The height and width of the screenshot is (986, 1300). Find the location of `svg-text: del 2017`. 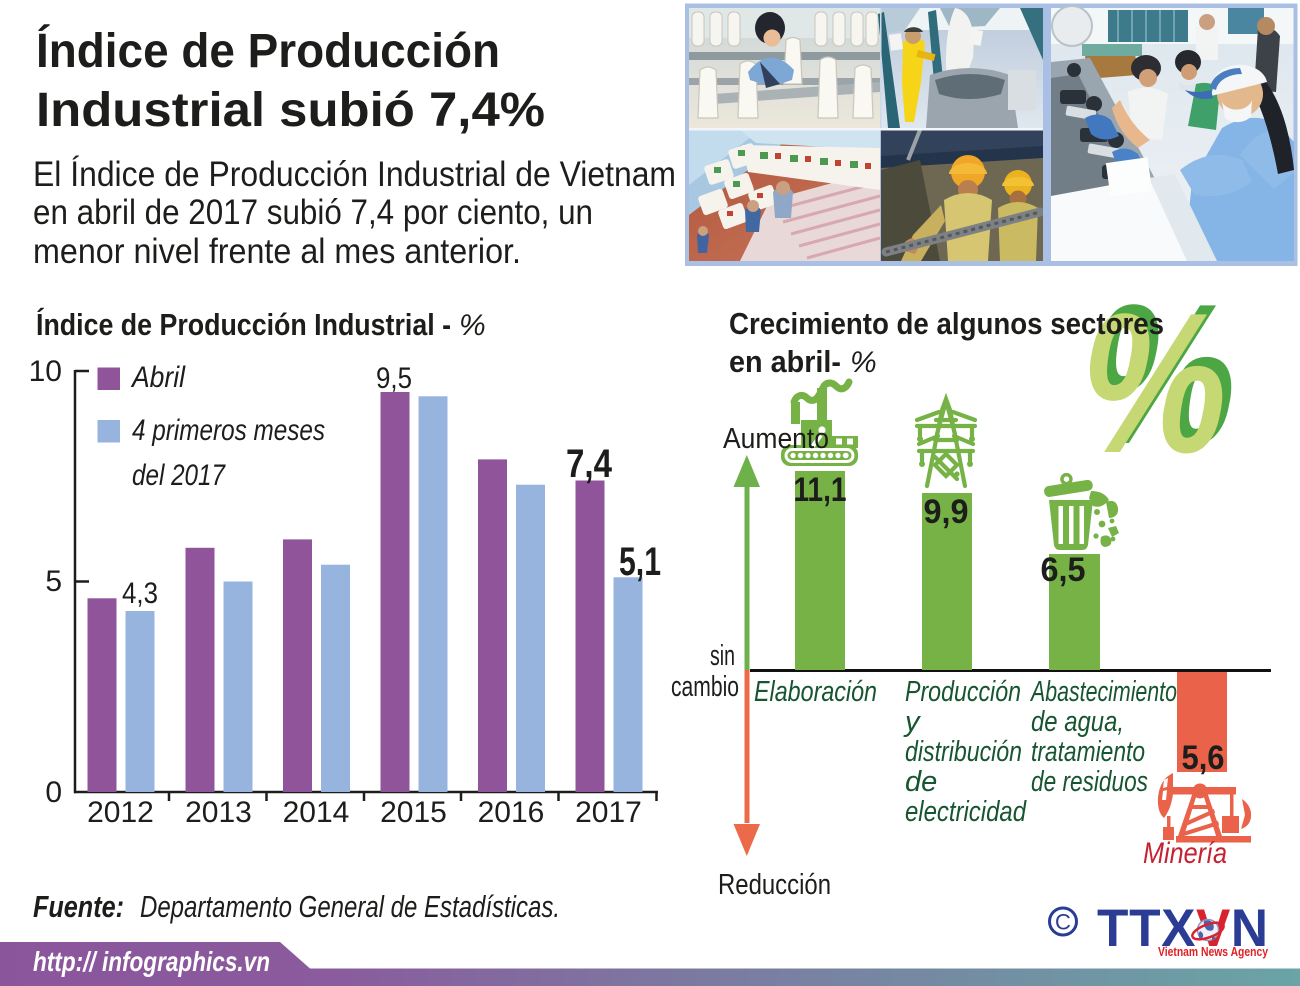

svg-text: del 2017 is located at coordinates (179, 475).